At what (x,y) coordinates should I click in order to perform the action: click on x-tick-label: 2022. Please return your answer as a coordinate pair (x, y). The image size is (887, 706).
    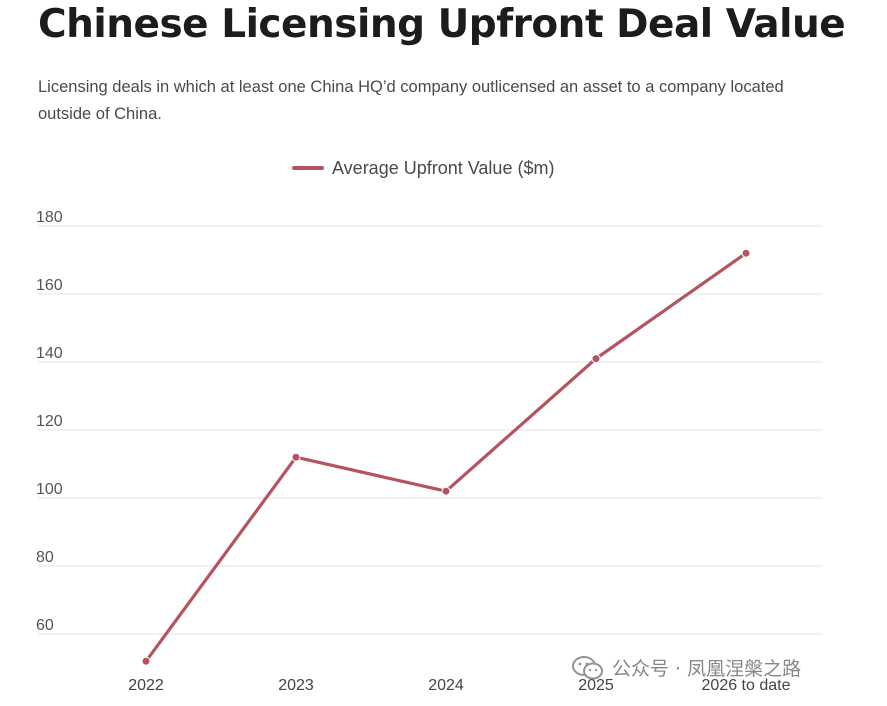
    Looking at the image, I should click on (146, 685).